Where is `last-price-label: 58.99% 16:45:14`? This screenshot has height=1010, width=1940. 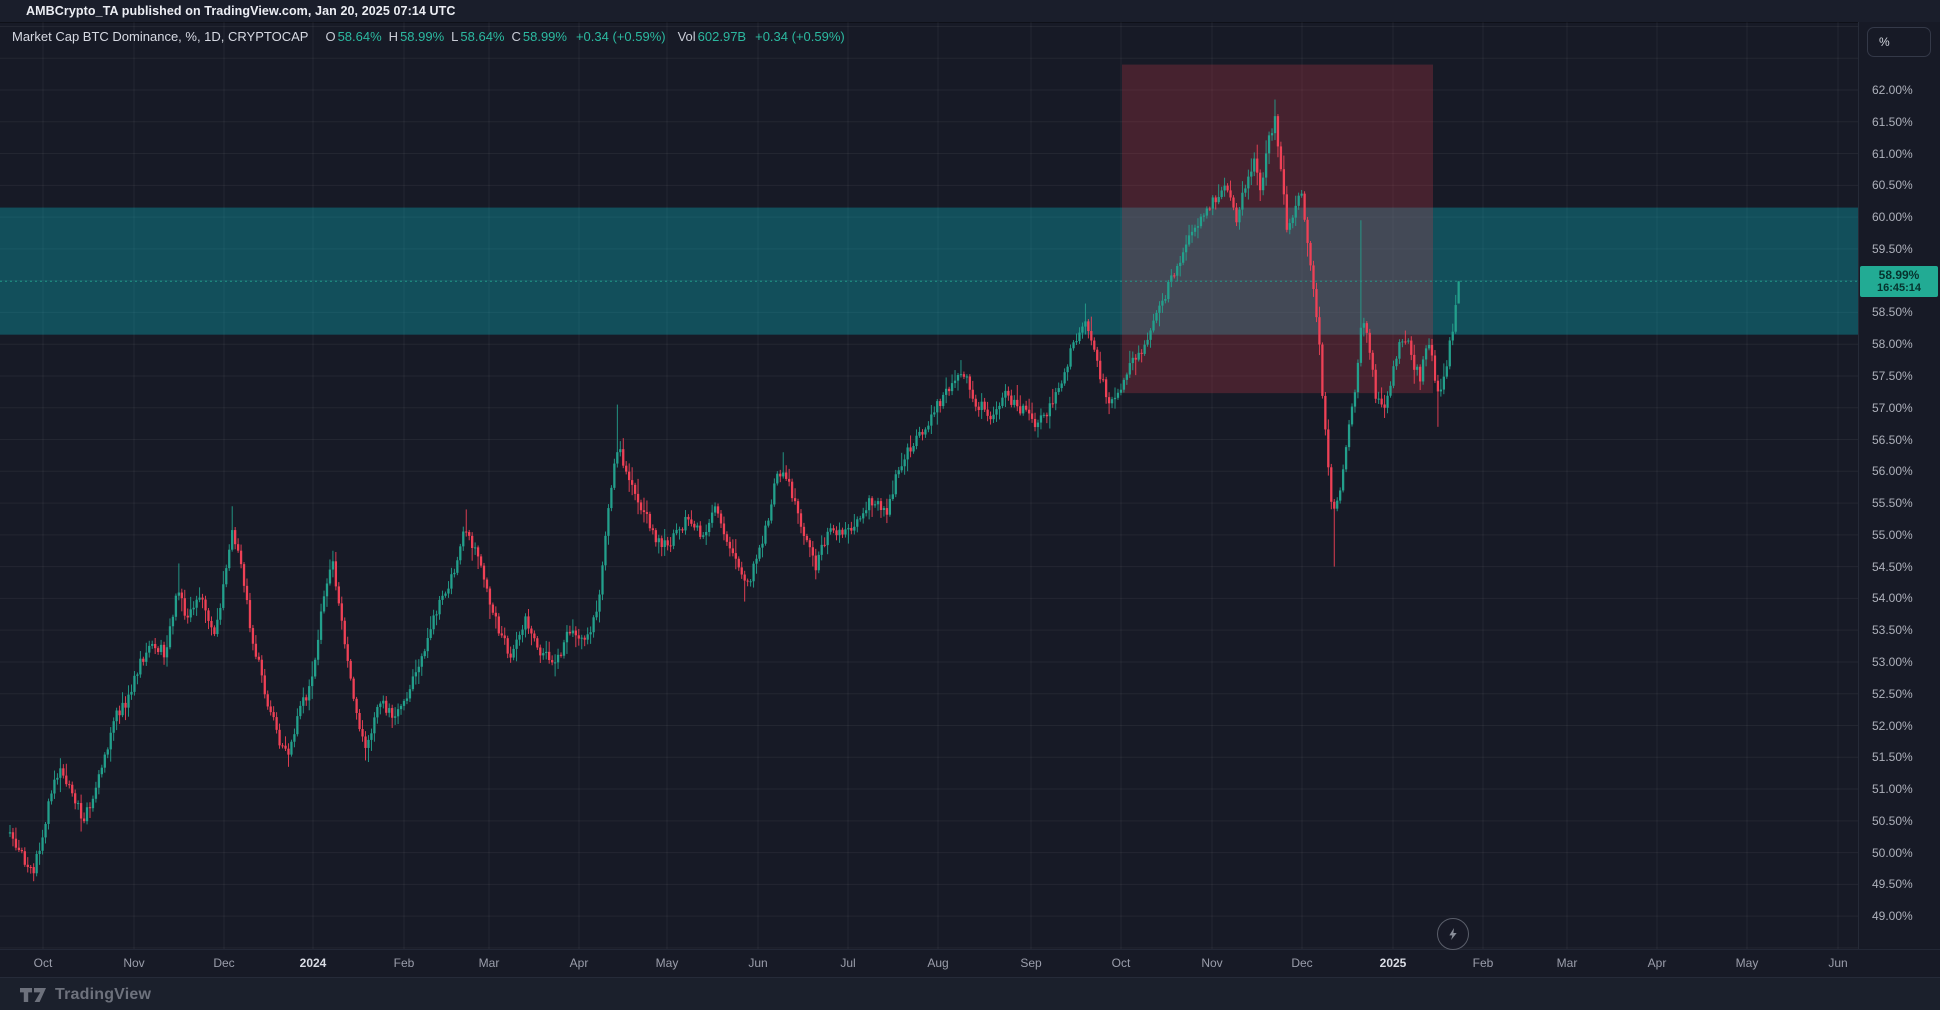
last-price-label: 58.99% 16:45:14 is located at coordinates (1899, 281).